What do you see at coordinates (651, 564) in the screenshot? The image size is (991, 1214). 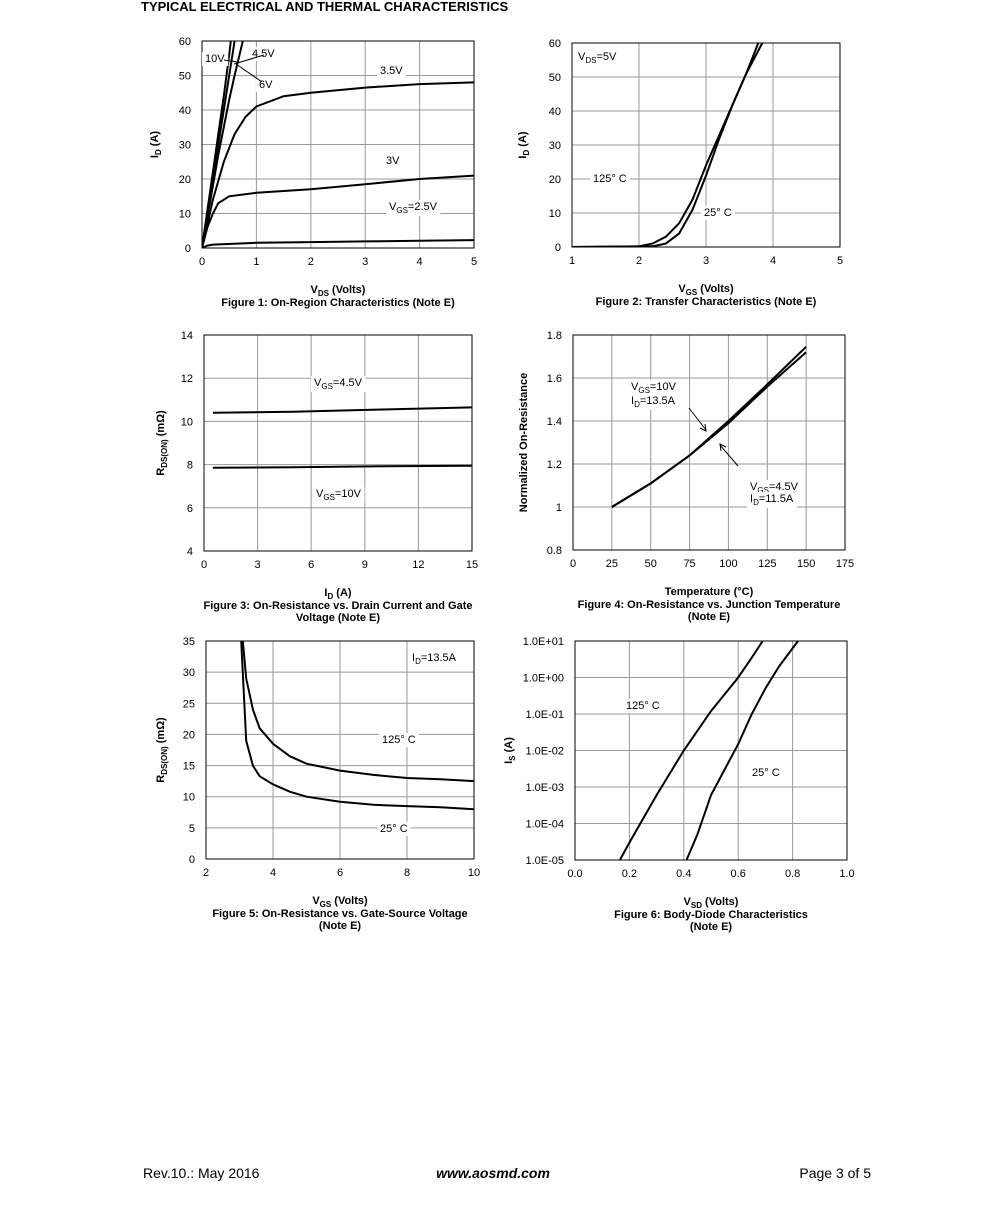 I see `x-tick-label: 50` at bounding box center [651, 564].